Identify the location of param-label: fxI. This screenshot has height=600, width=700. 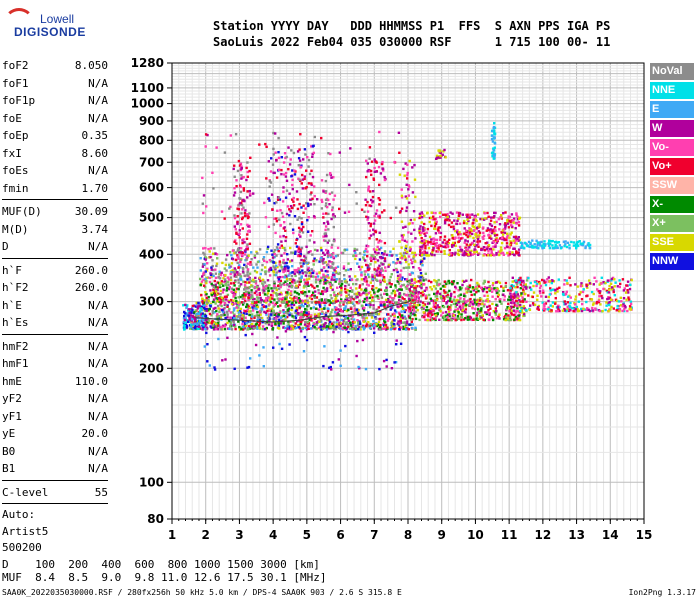
(12, 153).